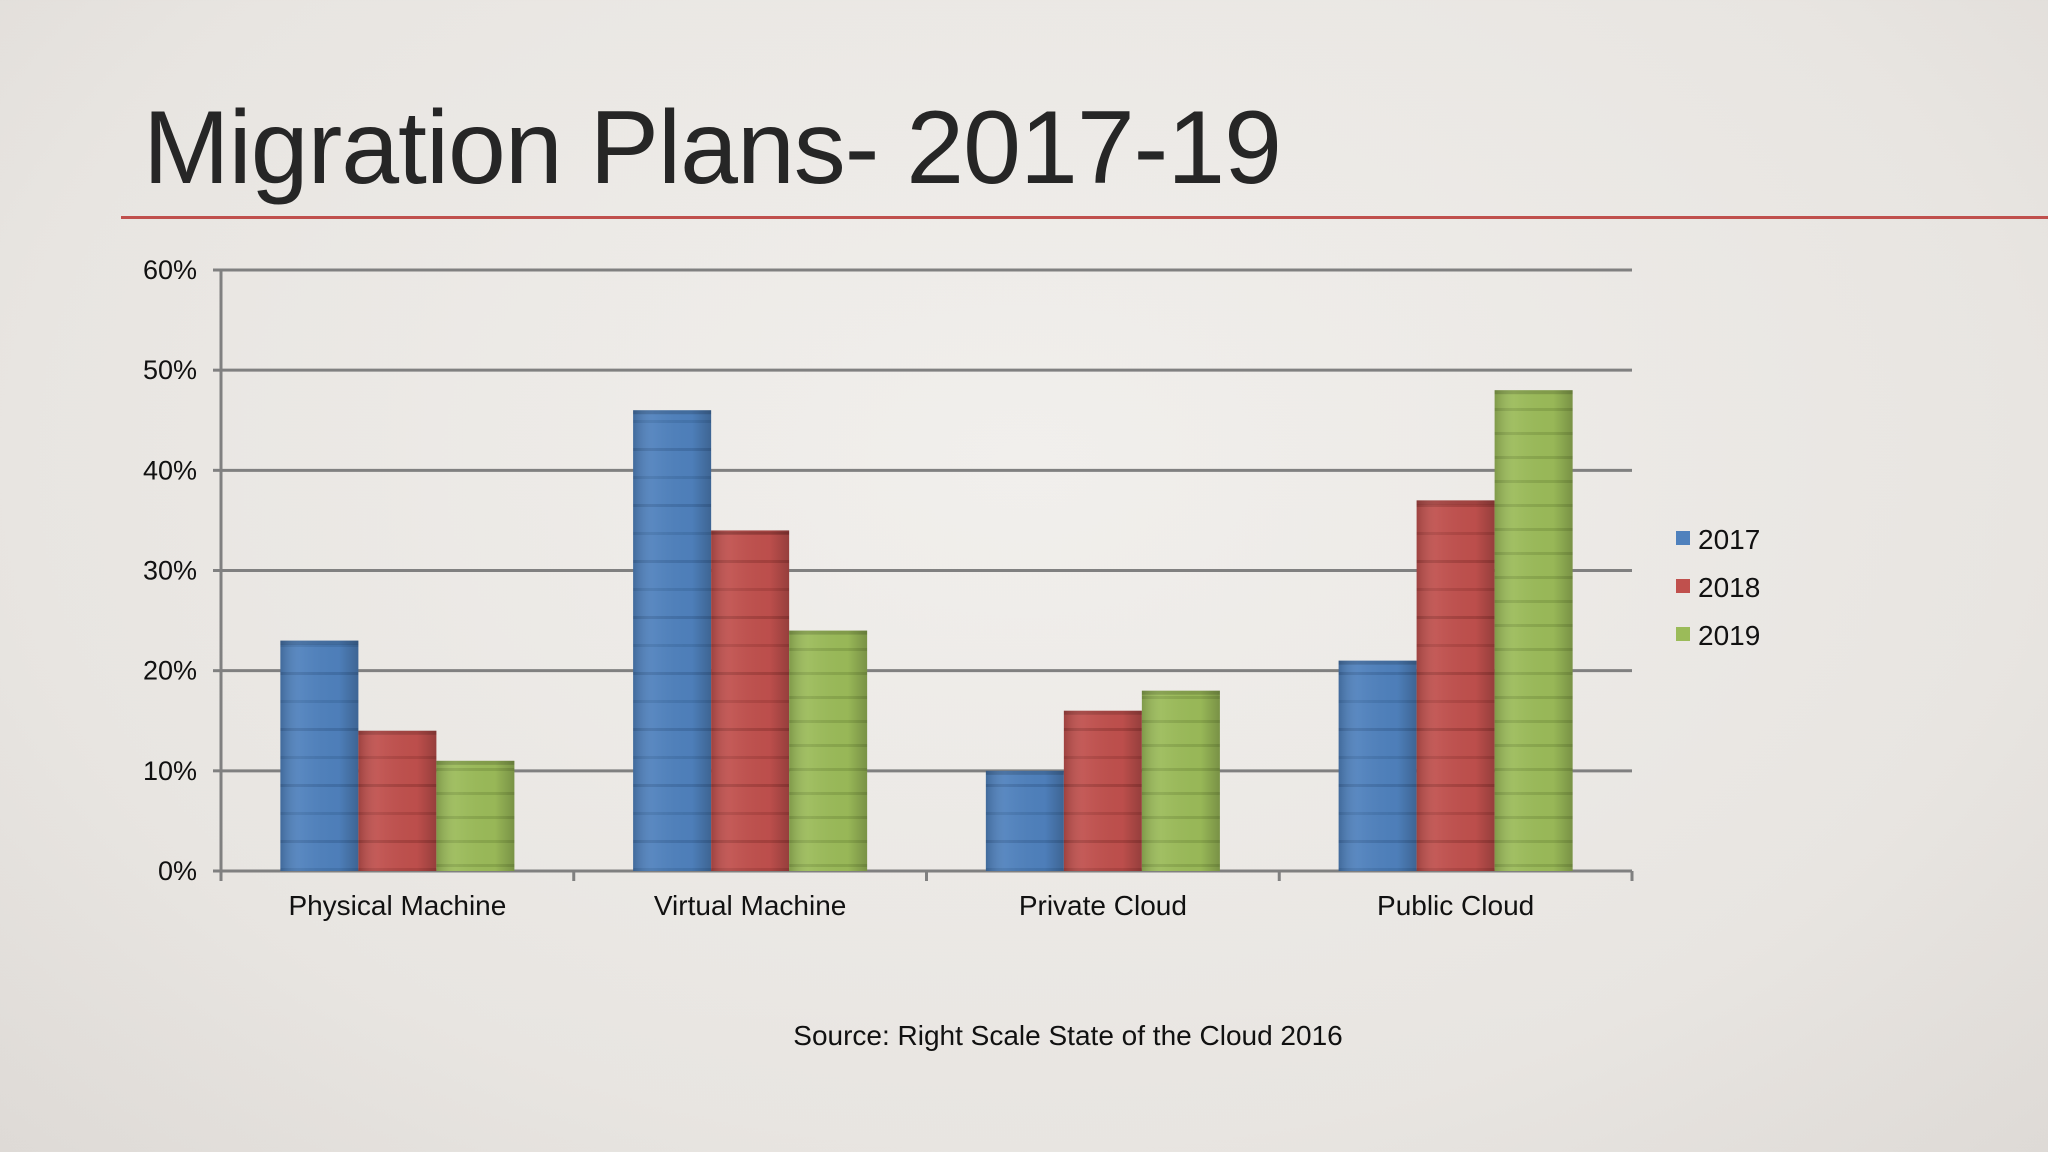 Image resolution: width=2048 pixels, height=1152 pixels. I want to click on legend-label-2018: 2018, so click(1729, 587).